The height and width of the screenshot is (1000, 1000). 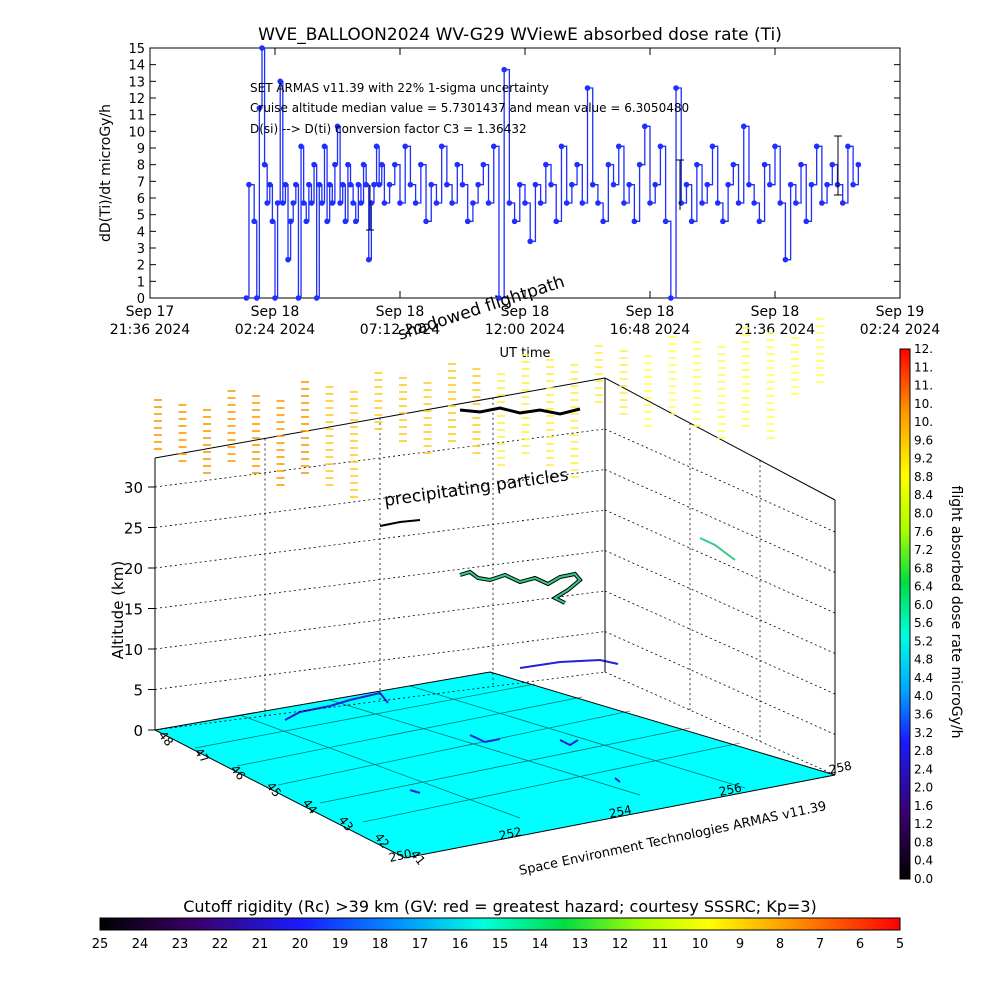 I want to click on z-tick-label: 0, so click(x=138, y=731).